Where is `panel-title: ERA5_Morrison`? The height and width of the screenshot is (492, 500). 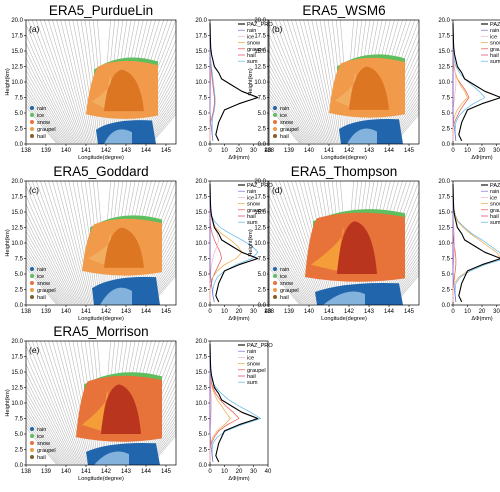
panel-title: ERA5_Morrison is located at coordinates (100, 331).